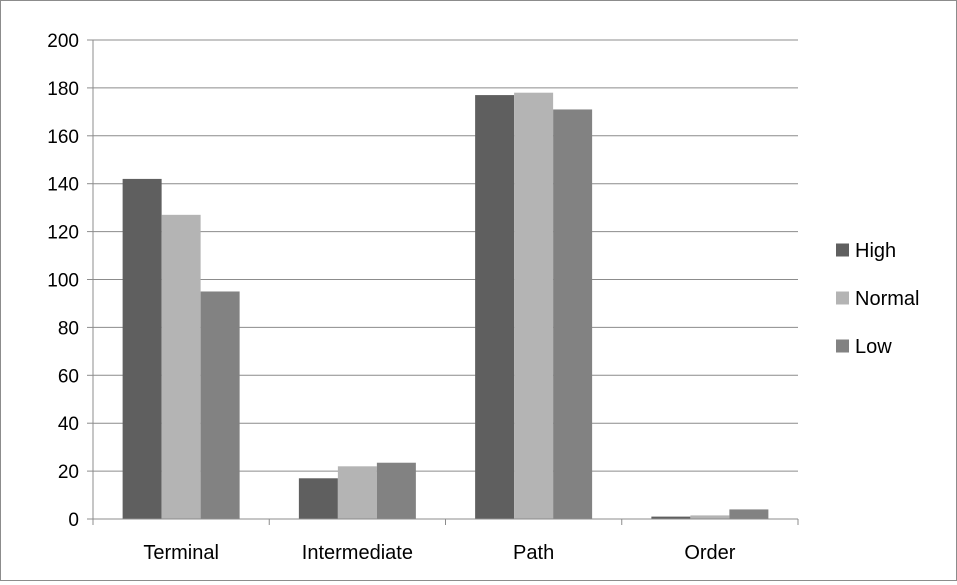 This screenshot has width=957, height=585. Describe the element at coordinates (709, 553) in the screenshot. I see `x-tick-label: Order` at that location.